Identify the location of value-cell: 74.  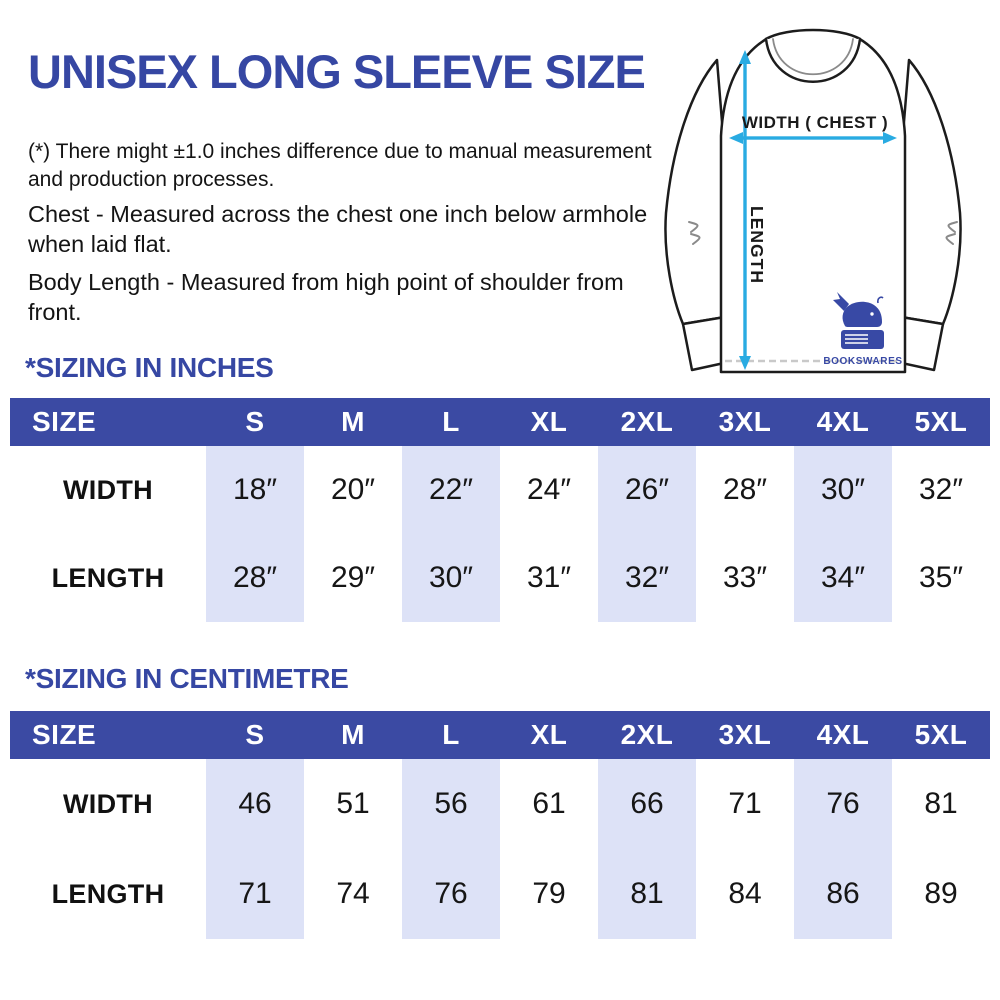
(353, 893).